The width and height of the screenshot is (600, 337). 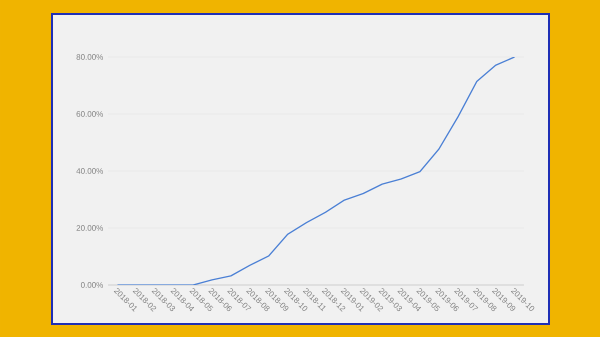 I want to click on y-tick-label: 0.00%, so click(x=92, y=285).